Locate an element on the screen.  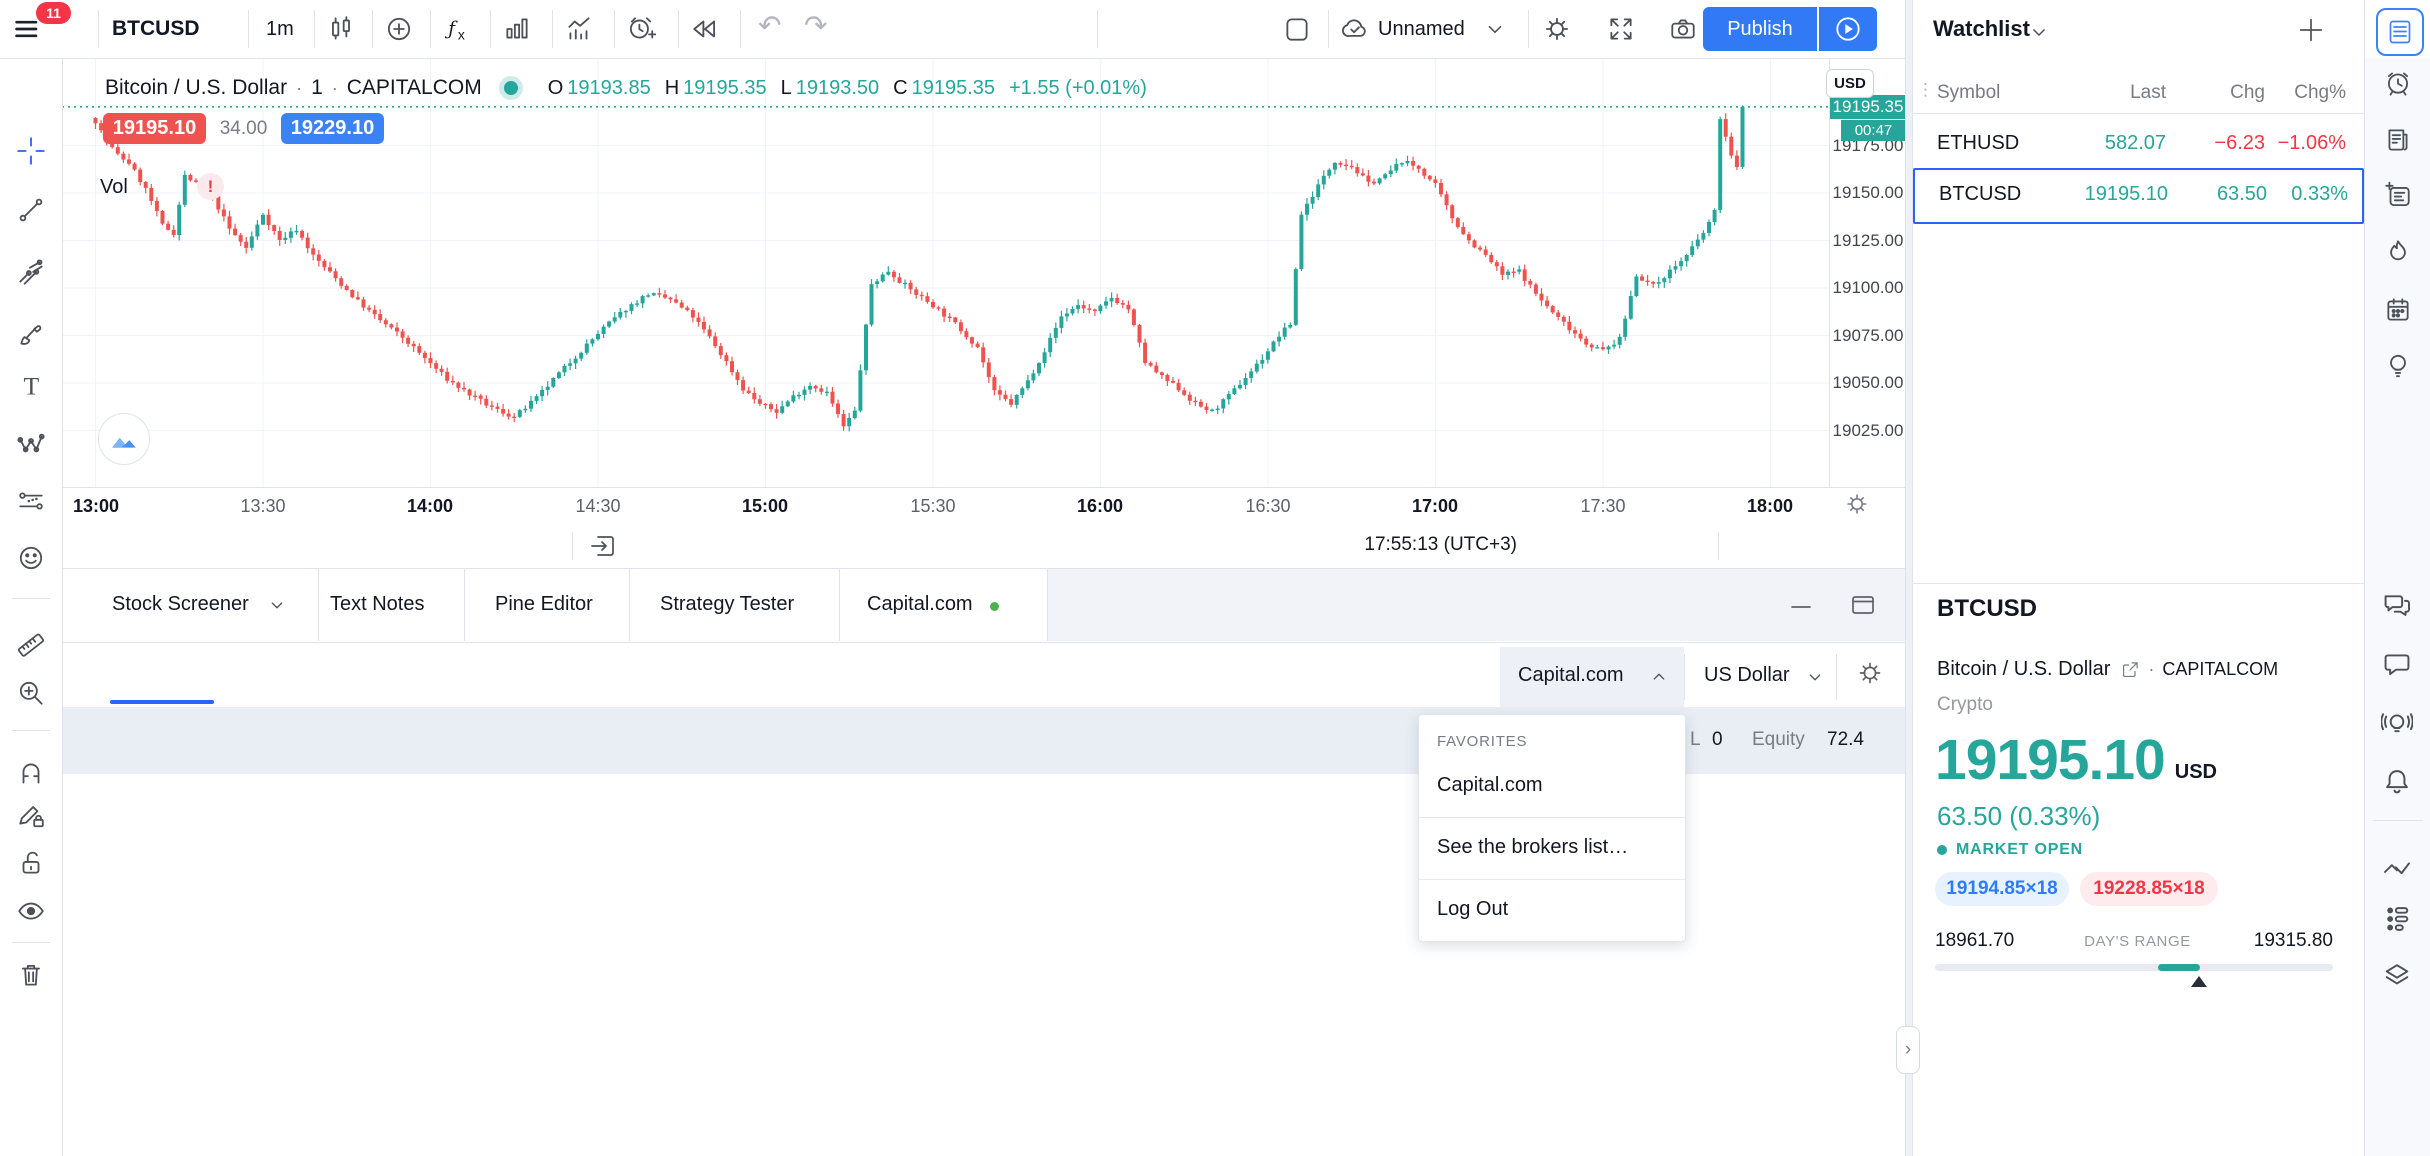
rail-object-tree-button is located at coordinates (2397, 976).